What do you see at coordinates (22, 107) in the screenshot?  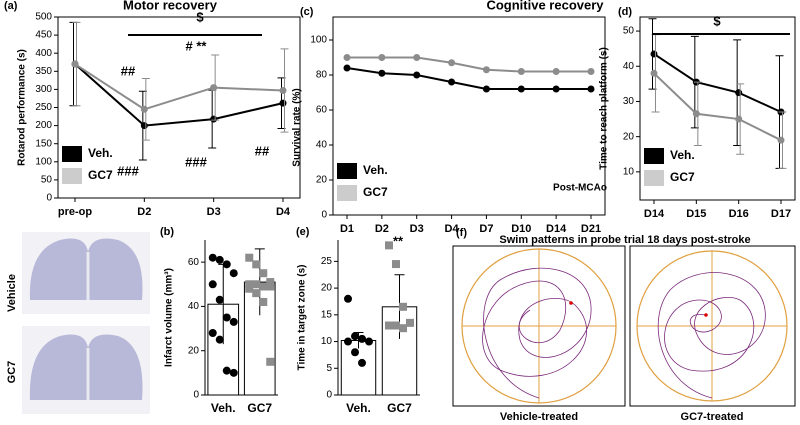 I see `y-axis-label: Rotarod performance (s)` at bounding box center [22, 107].